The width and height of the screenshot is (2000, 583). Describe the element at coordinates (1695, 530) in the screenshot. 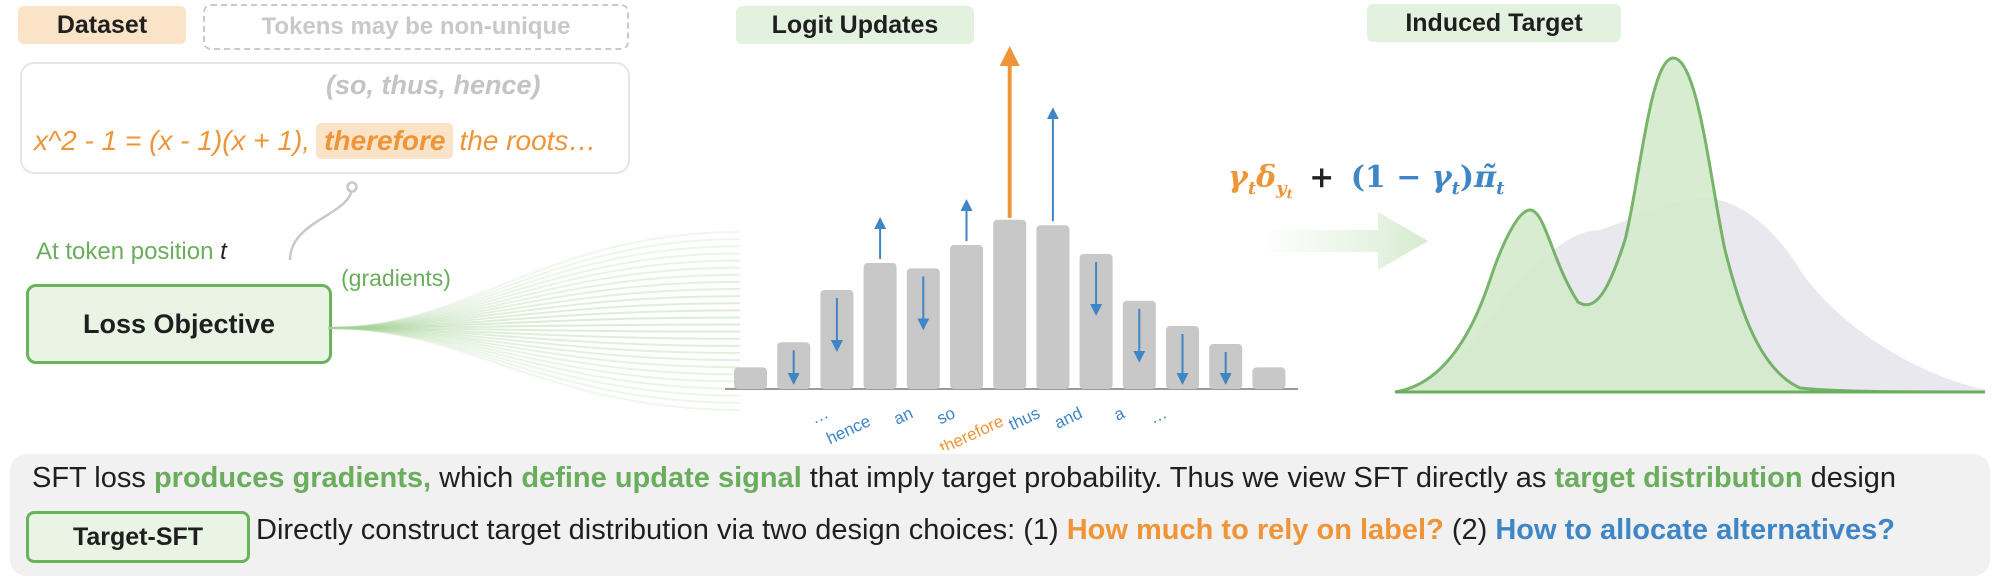

I see `line2-segment: How to allocate alternatives?` at that location.